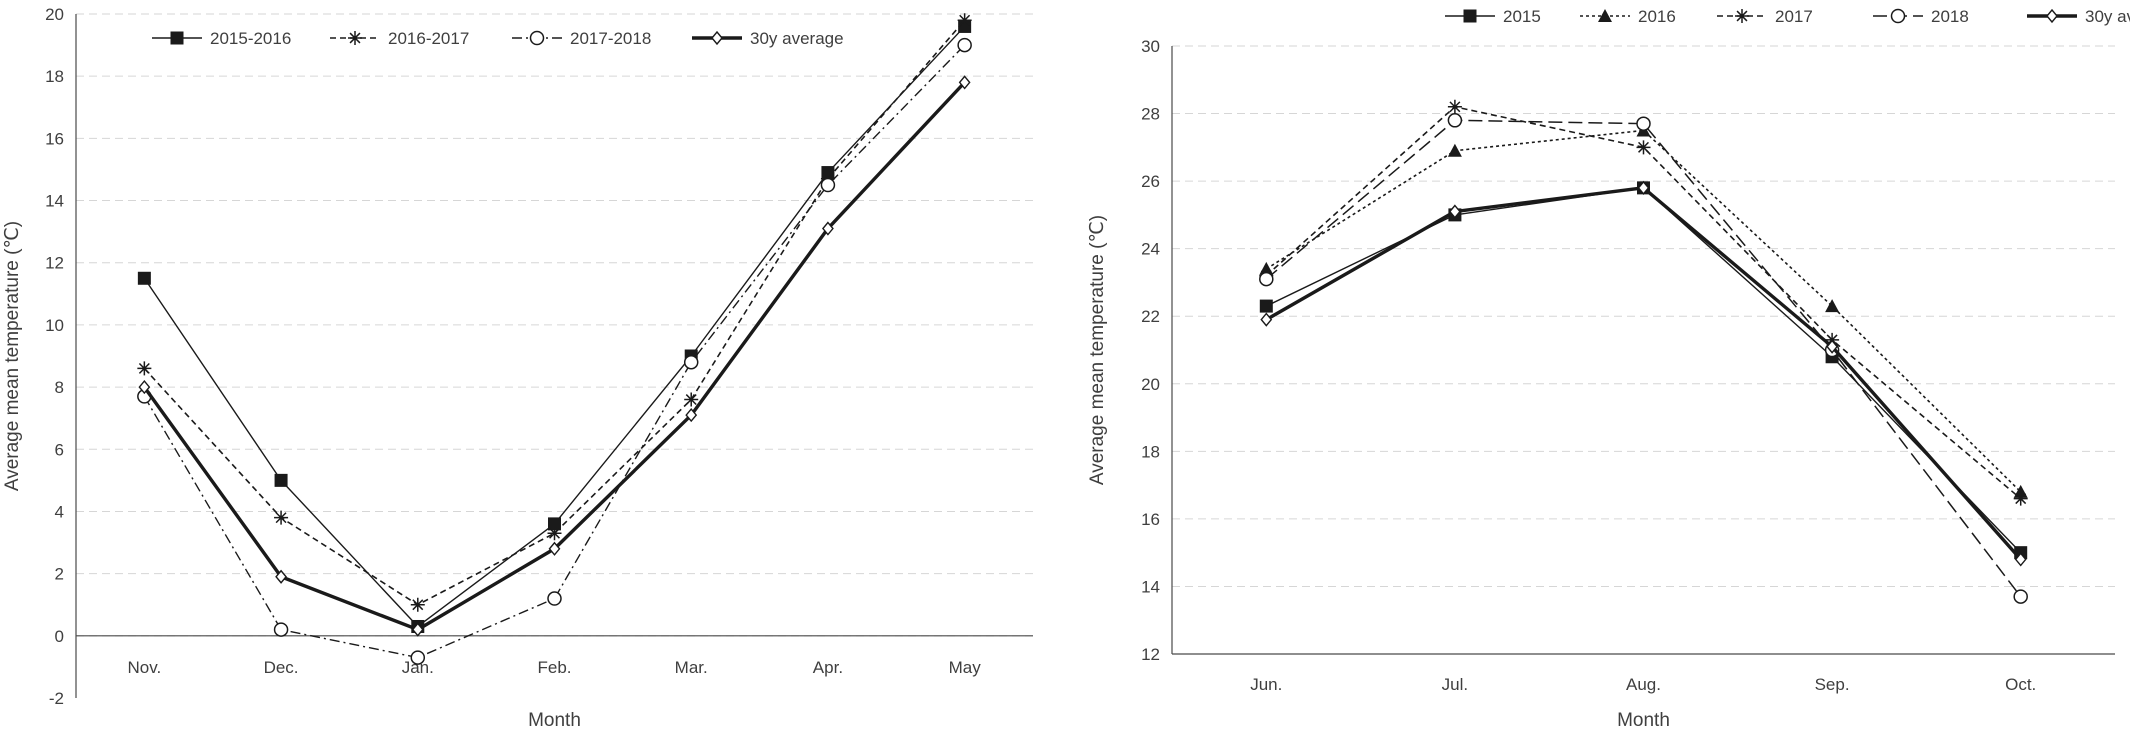  I want to click on legend-label: 2016-2017, so click(428, 38).